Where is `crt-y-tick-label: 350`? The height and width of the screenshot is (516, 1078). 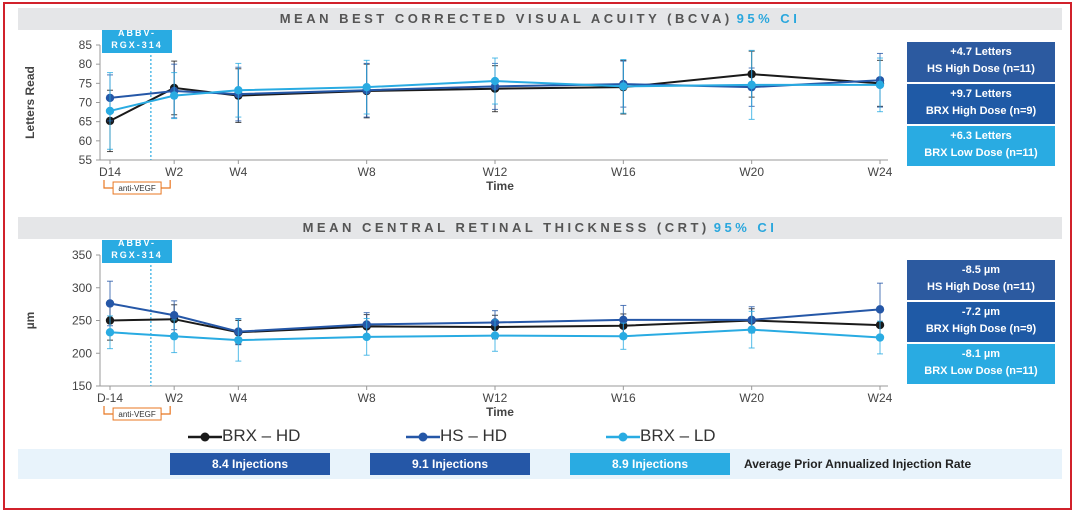
crt-y-tick-label: 350 is located at coordinates (82, 255).